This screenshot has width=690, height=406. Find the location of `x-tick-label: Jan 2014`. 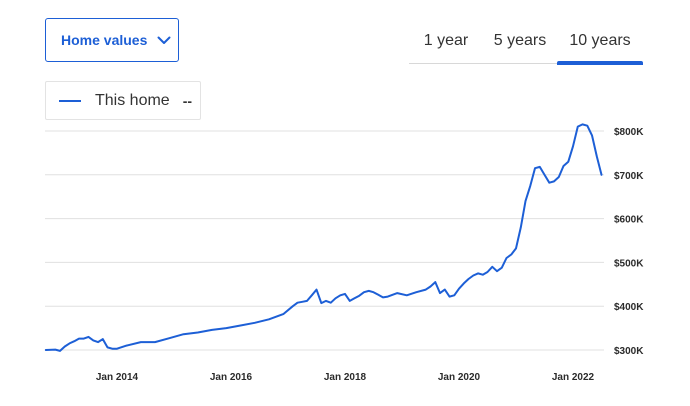

x-tick-label: Jan 2014 is located at coordinates (117, 377).